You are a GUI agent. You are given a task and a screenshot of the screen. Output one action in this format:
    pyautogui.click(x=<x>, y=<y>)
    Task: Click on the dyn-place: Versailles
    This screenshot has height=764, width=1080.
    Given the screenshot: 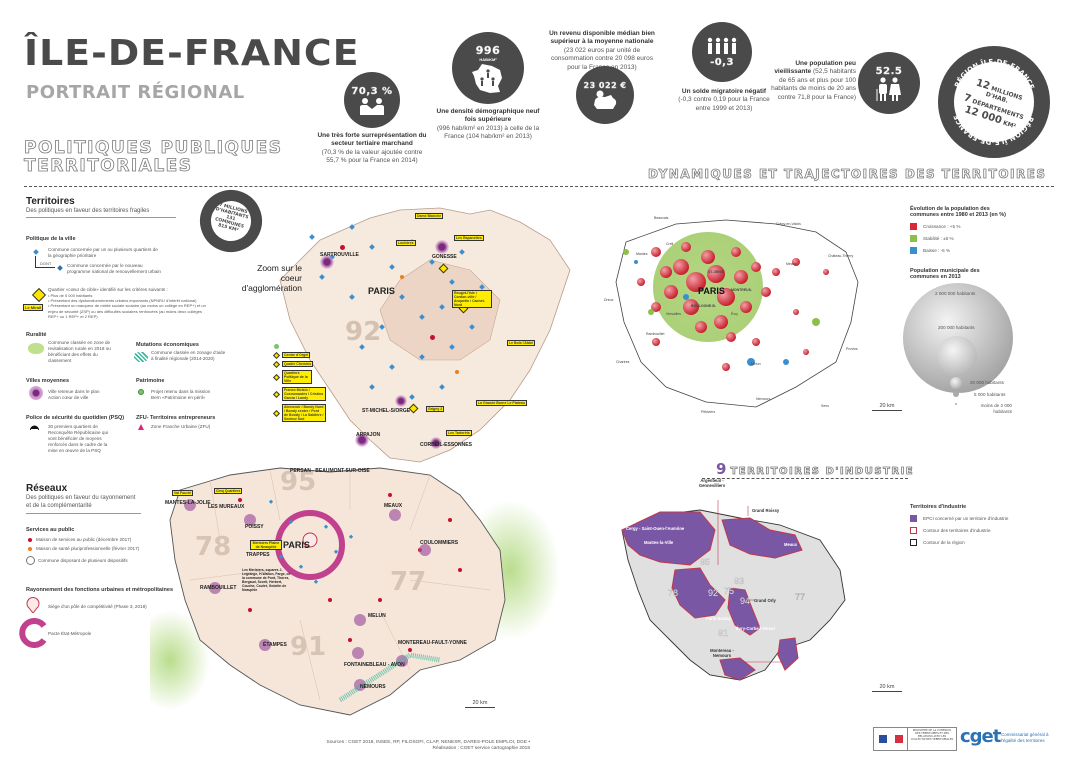 What is the action you would take?
    pyautogui.click(x=673, y=314)
    